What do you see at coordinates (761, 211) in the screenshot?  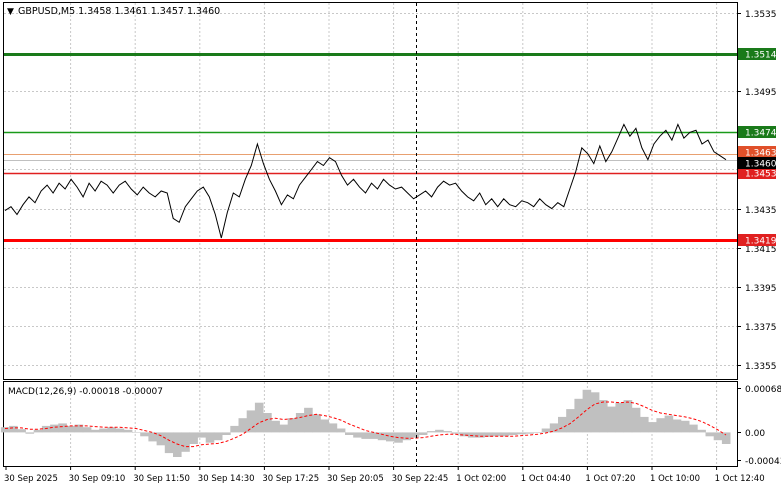 I see `price-tick-label: 1.3435` at bounding box center [761, 211].